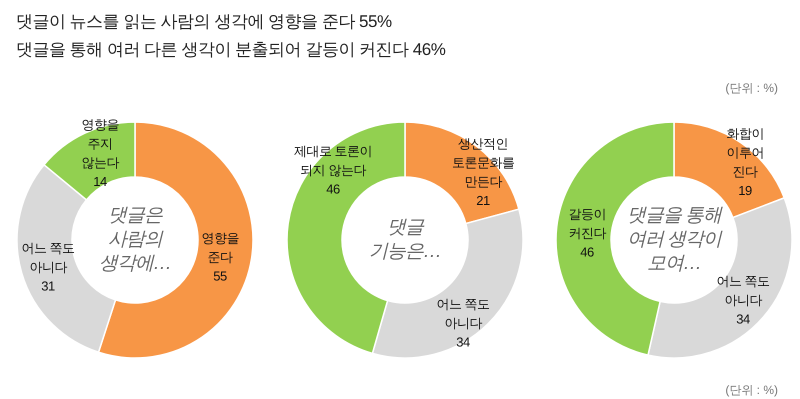 The width and height of the screenshot is (800, 399). What do you see at coordinates (587, 223) in the screenshot?
I see `slice-label: 갈등이 커진다` at bounding box center [587, 223].